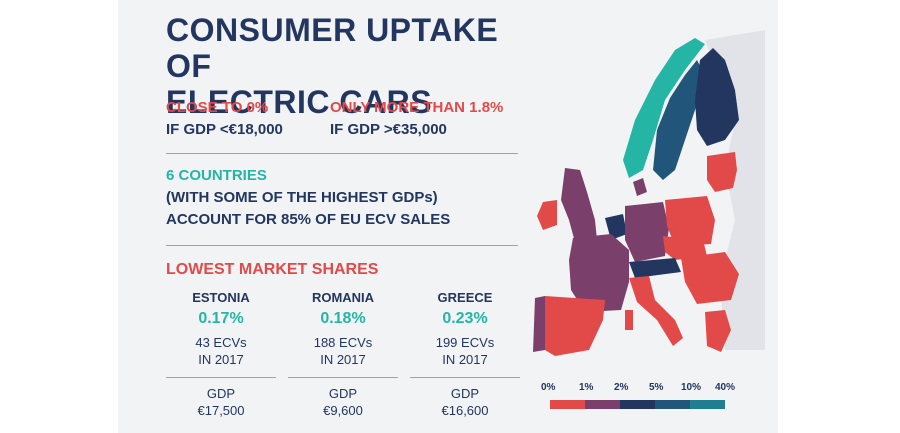 The width and height of the screenshot is (900, 433). I want to click on country-name: ESTONIA, so click(221, 297).